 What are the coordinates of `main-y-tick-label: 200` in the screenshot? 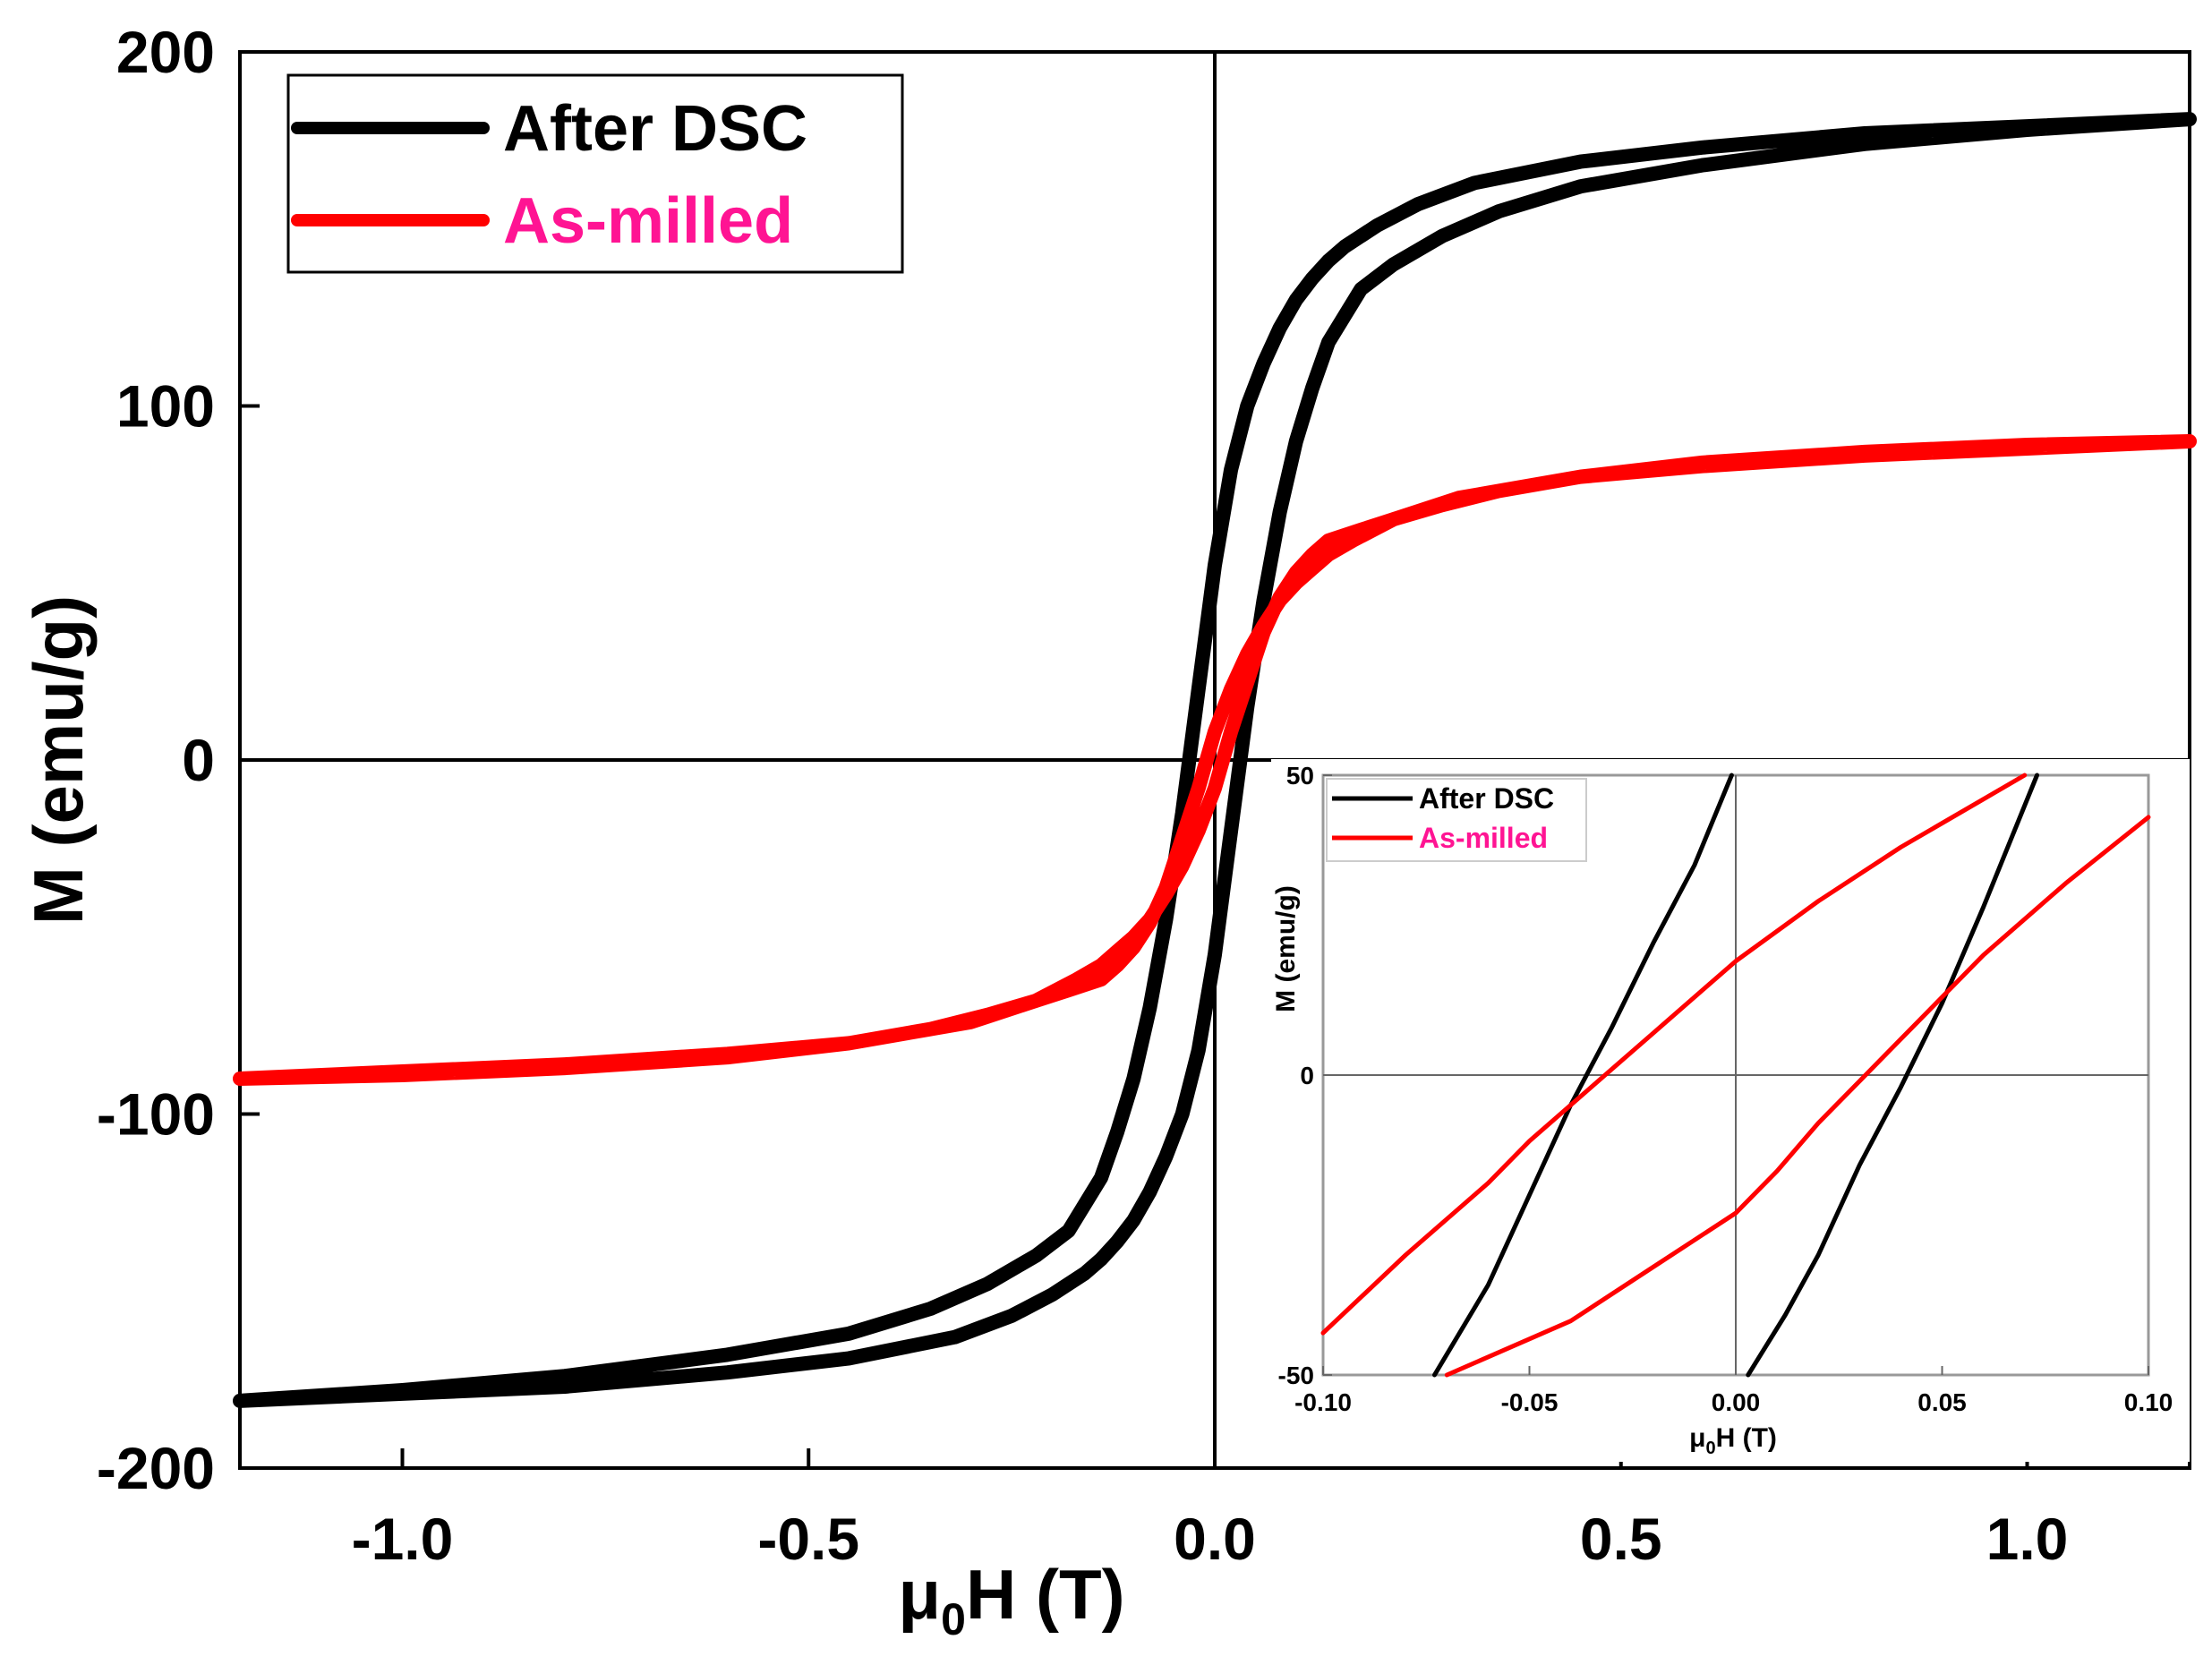 It's located at (165, 52).